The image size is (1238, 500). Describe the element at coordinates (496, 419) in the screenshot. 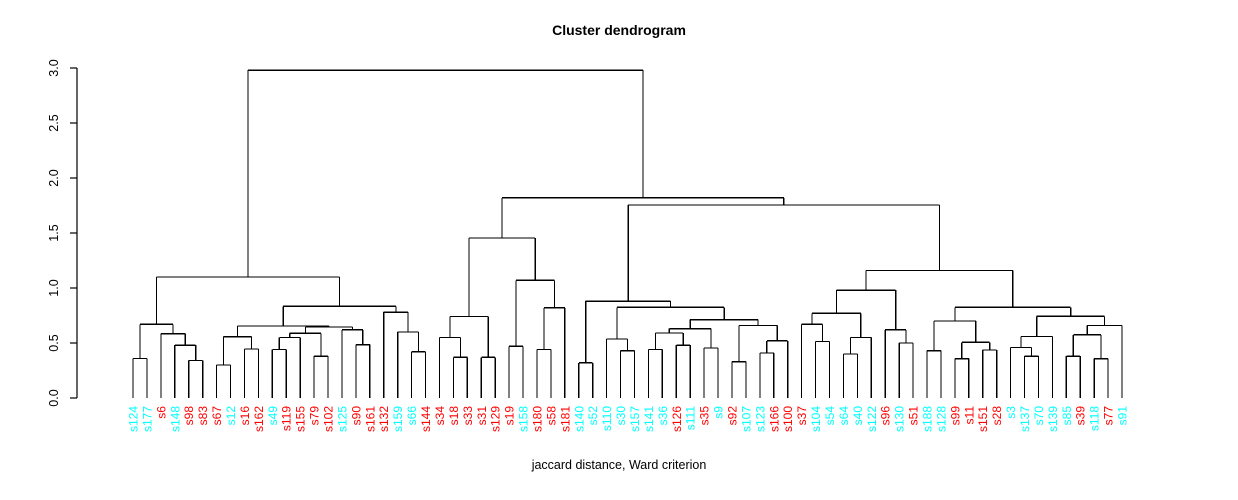

I see `leaf-label: s129` at that location.